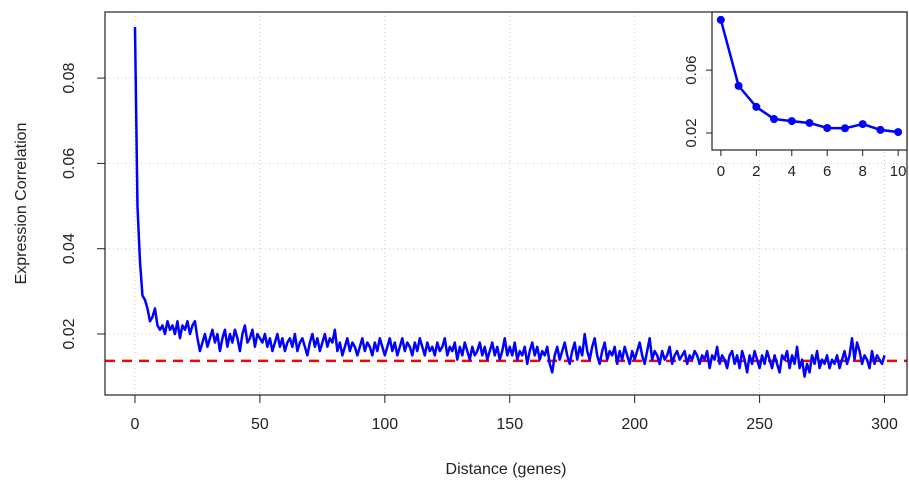 Image resolution: width=909 pixels, height=489 pixels. I want to click on x-tick-label: 50, so click(260, 424).